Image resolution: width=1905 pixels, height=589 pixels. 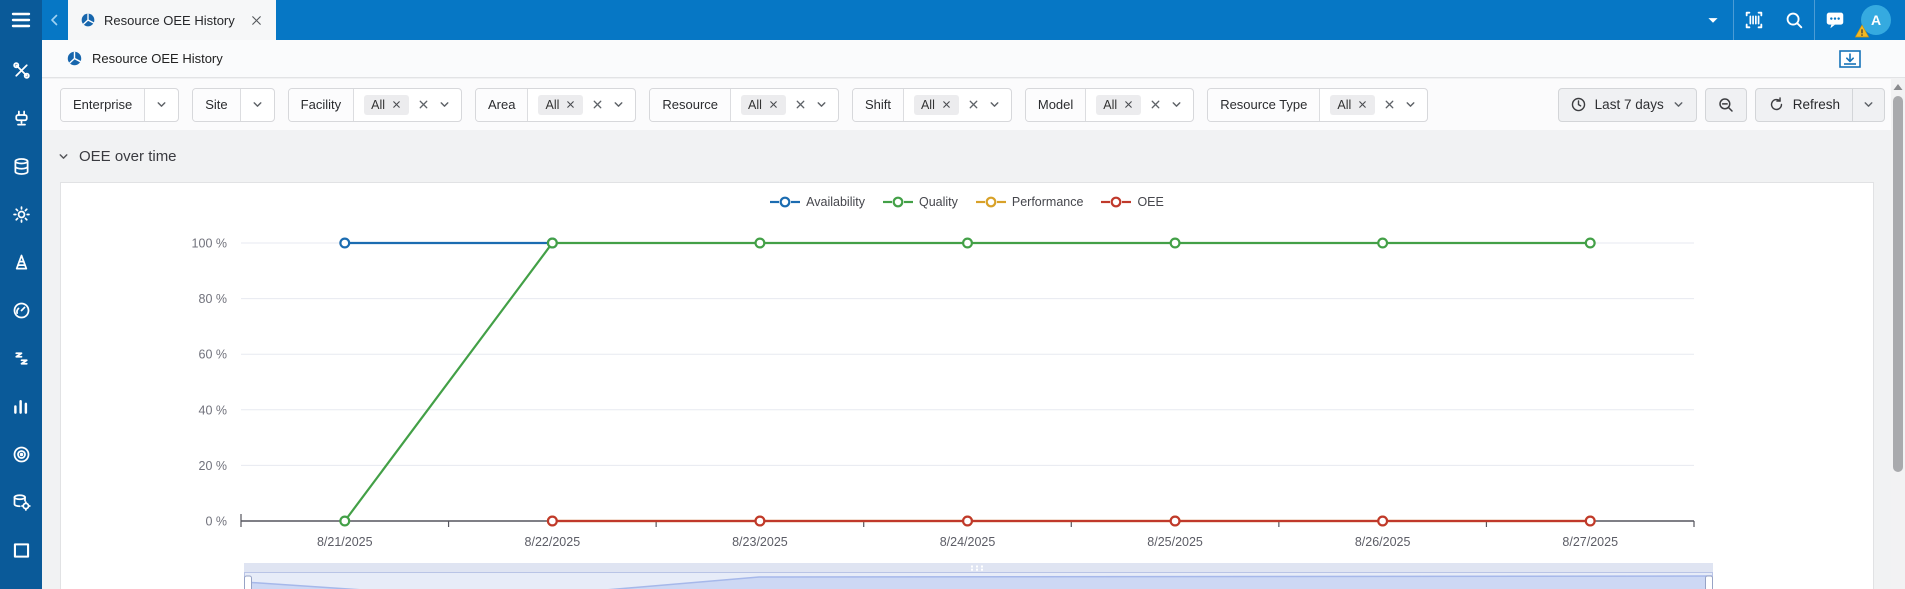 What do you see at coordinates (21, 358) in the screenshot?
I see `sidebar-item-layers-z` at bounding box center [21, 358].